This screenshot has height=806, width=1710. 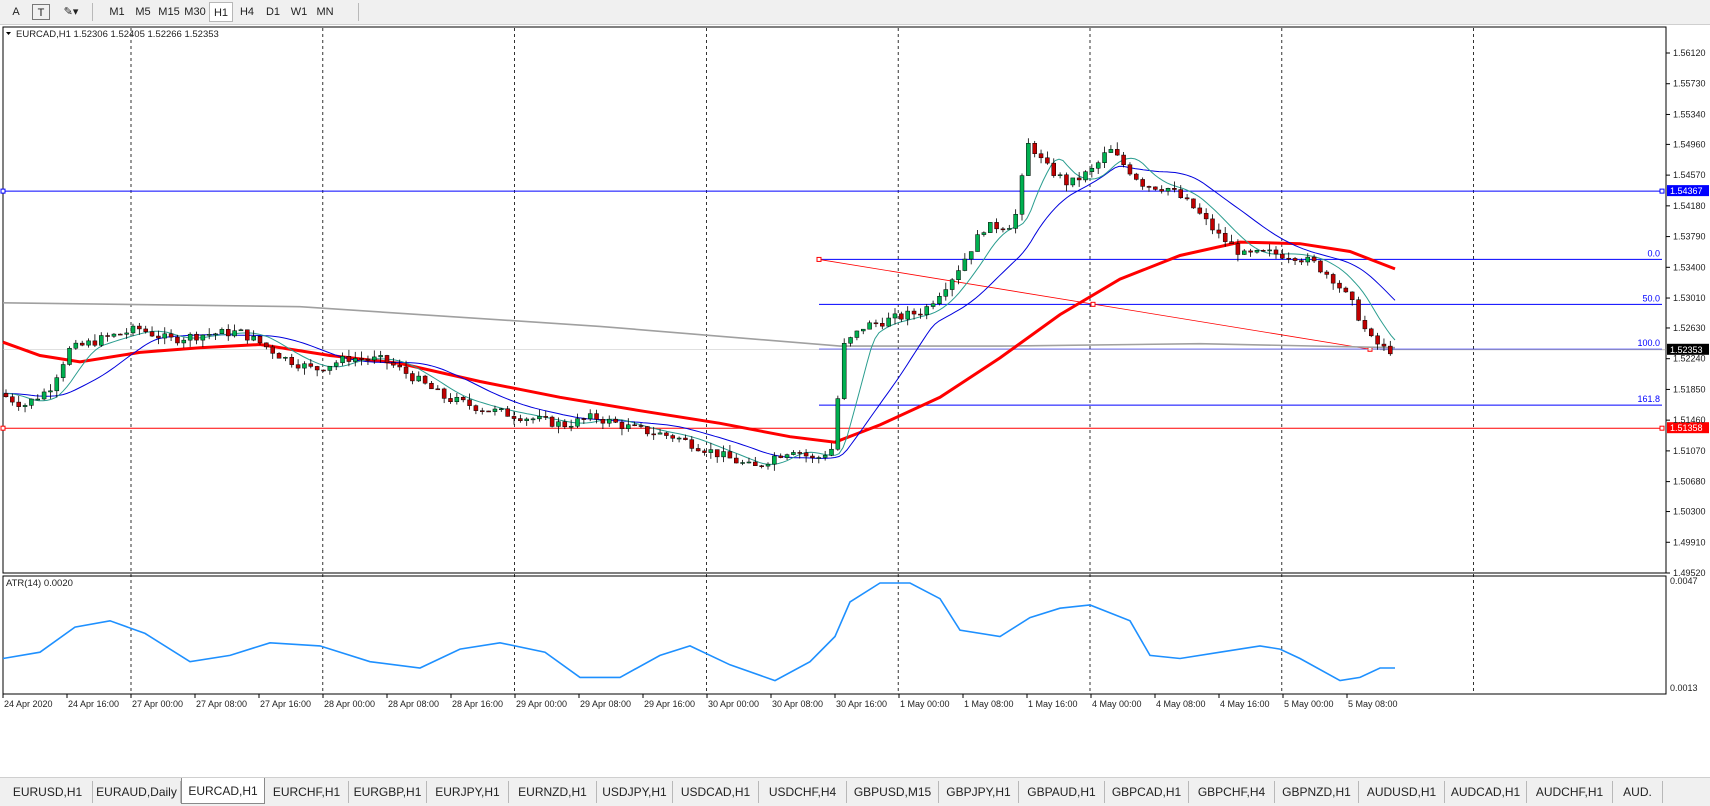 I want to click on tab-usdjpy-h1: USDJPY,H1, so click(x=635, y=792).